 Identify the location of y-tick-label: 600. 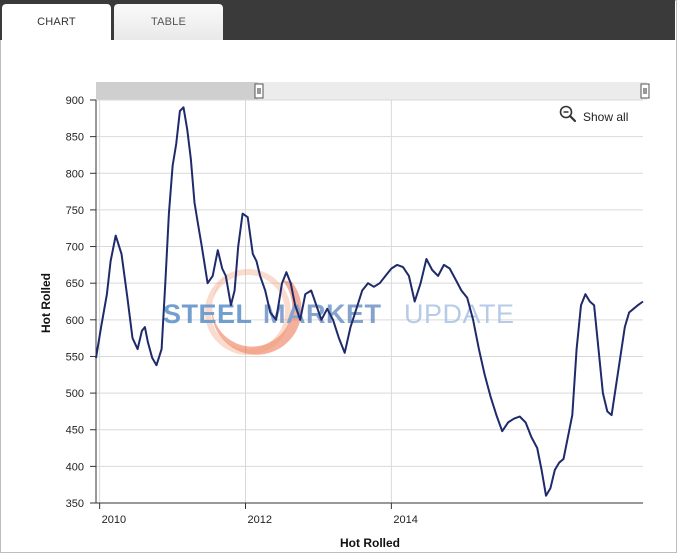
(75, 321).